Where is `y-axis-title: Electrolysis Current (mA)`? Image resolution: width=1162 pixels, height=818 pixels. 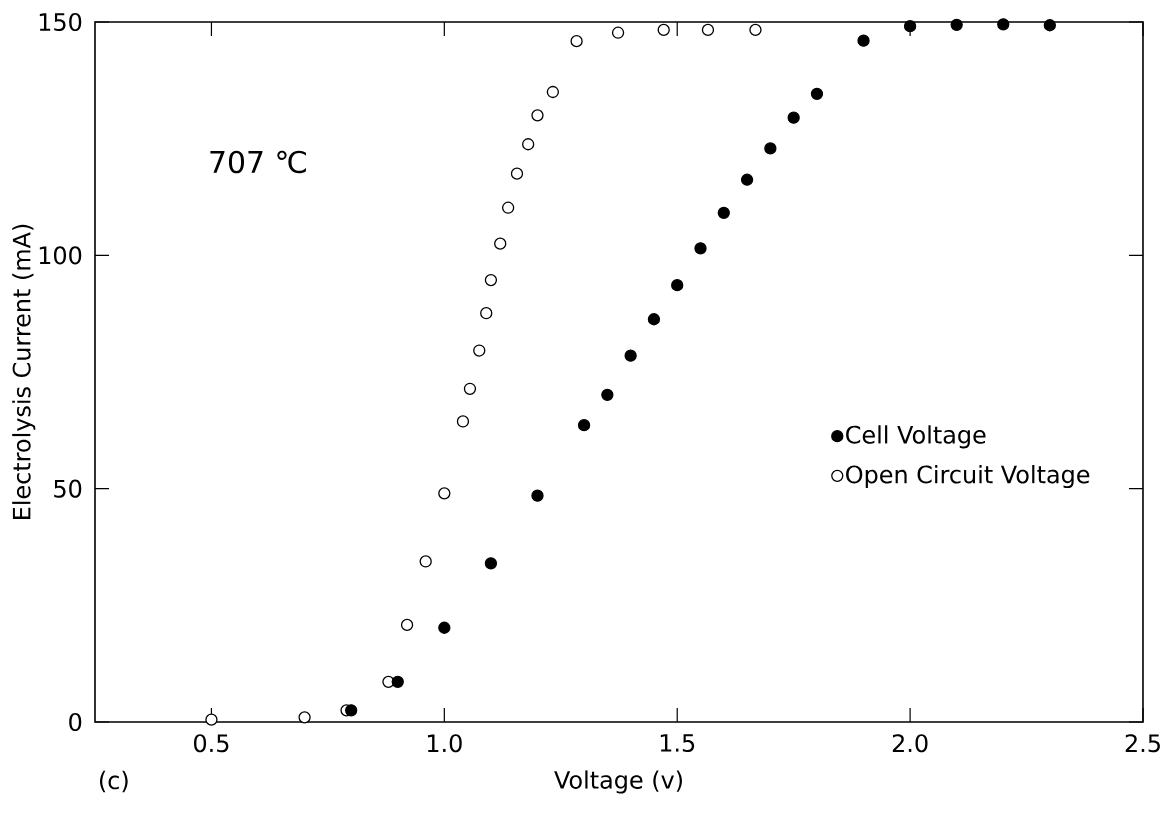
y-axis-title: Electrolysis Current (mA) is located at coordinates (24, 371).